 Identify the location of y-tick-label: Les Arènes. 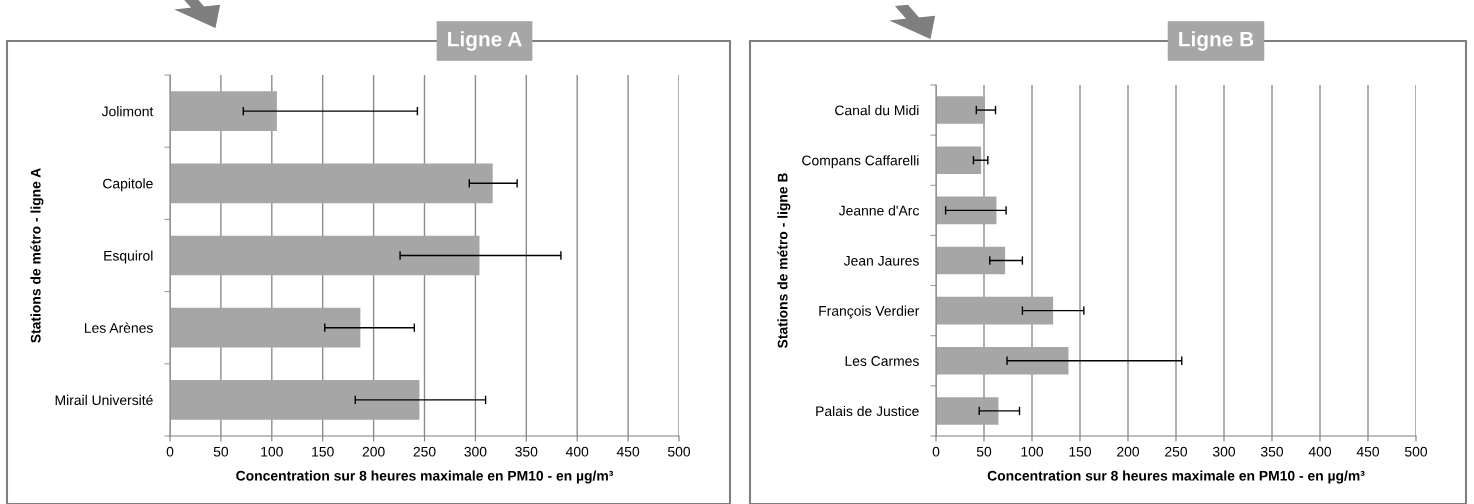
(118, 327).